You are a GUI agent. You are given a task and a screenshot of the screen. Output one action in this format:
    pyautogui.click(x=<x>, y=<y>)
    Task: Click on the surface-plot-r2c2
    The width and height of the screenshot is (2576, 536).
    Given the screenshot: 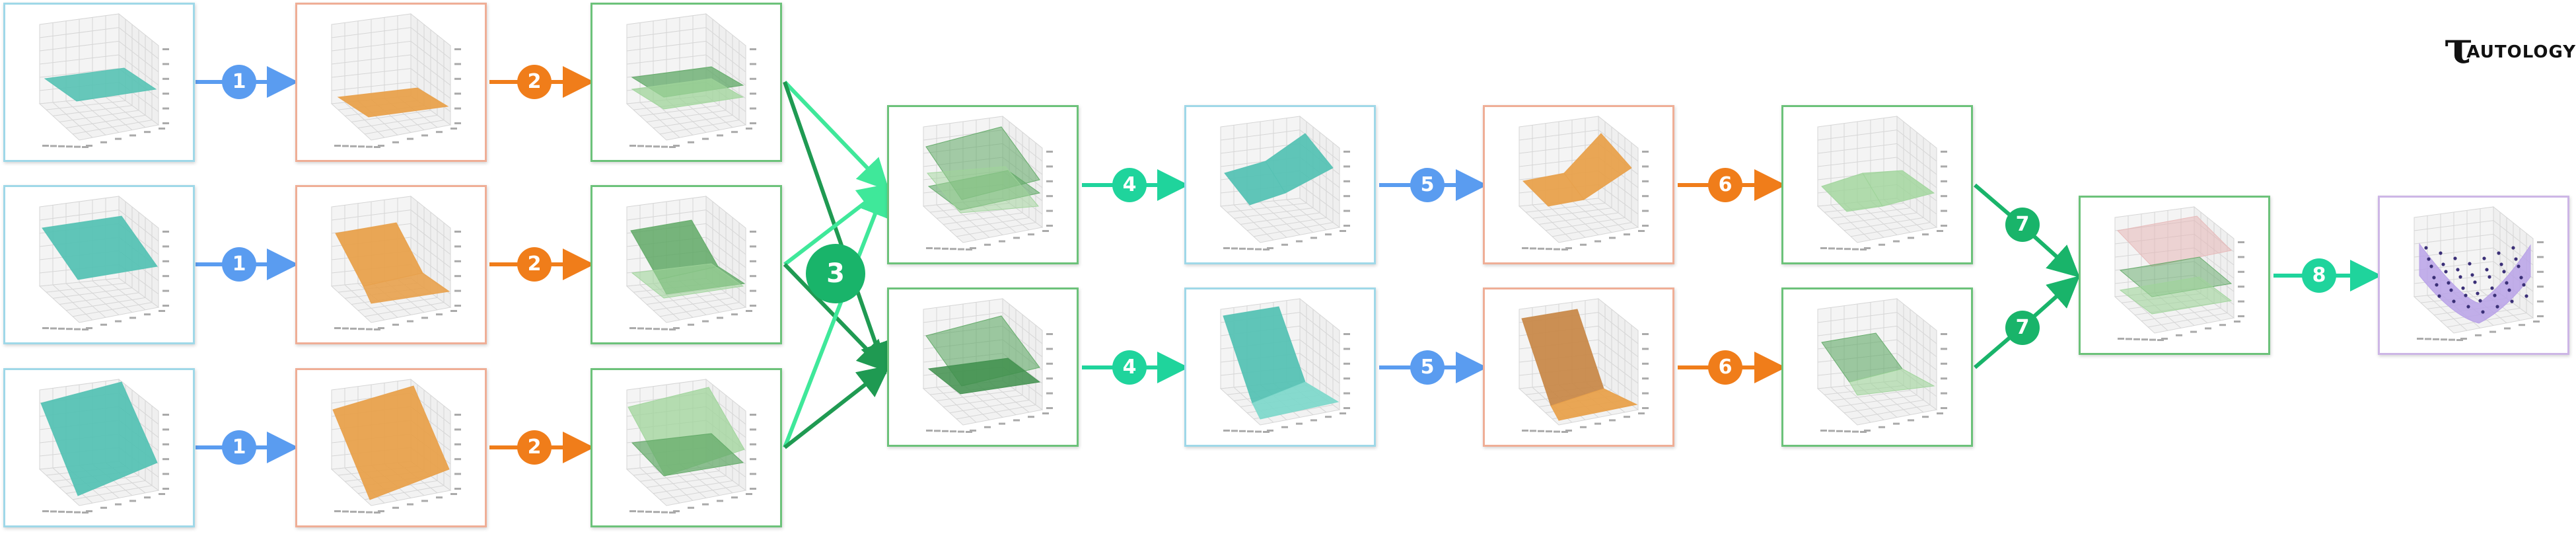 What is the action you would take?
    pyautogui.click(x=396, y=262)
    